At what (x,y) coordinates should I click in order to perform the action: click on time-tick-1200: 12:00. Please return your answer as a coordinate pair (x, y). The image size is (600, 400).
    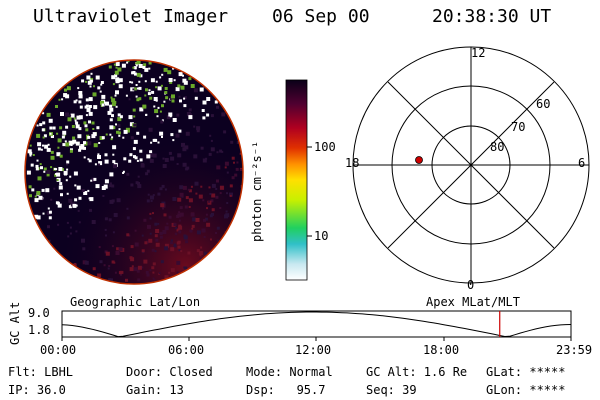
    Looking at the image, I should click on (313, 350).